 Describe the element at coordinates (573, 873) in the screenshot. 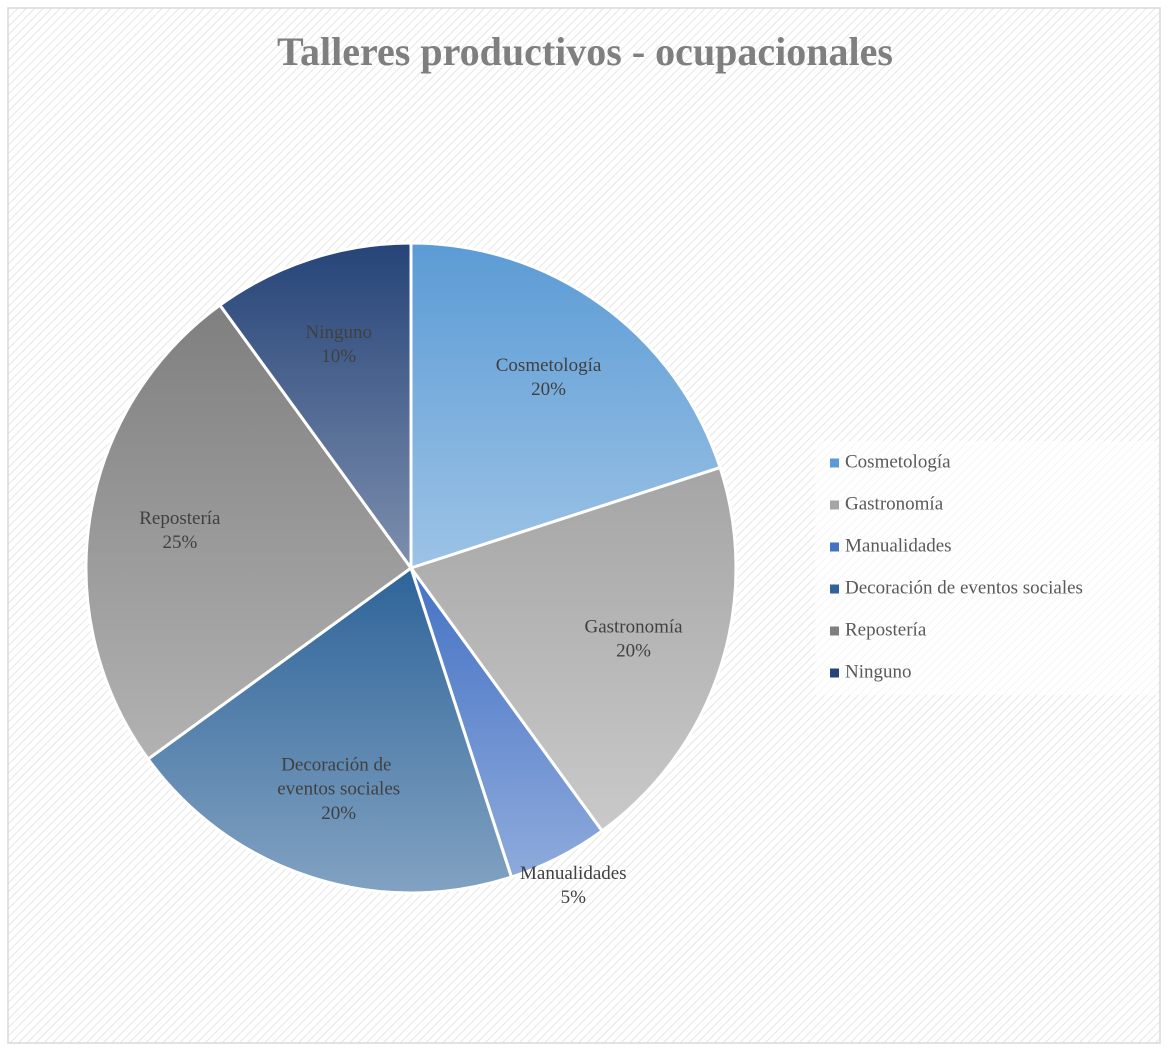

I see `slice-category-label: Manualidades` at that location.